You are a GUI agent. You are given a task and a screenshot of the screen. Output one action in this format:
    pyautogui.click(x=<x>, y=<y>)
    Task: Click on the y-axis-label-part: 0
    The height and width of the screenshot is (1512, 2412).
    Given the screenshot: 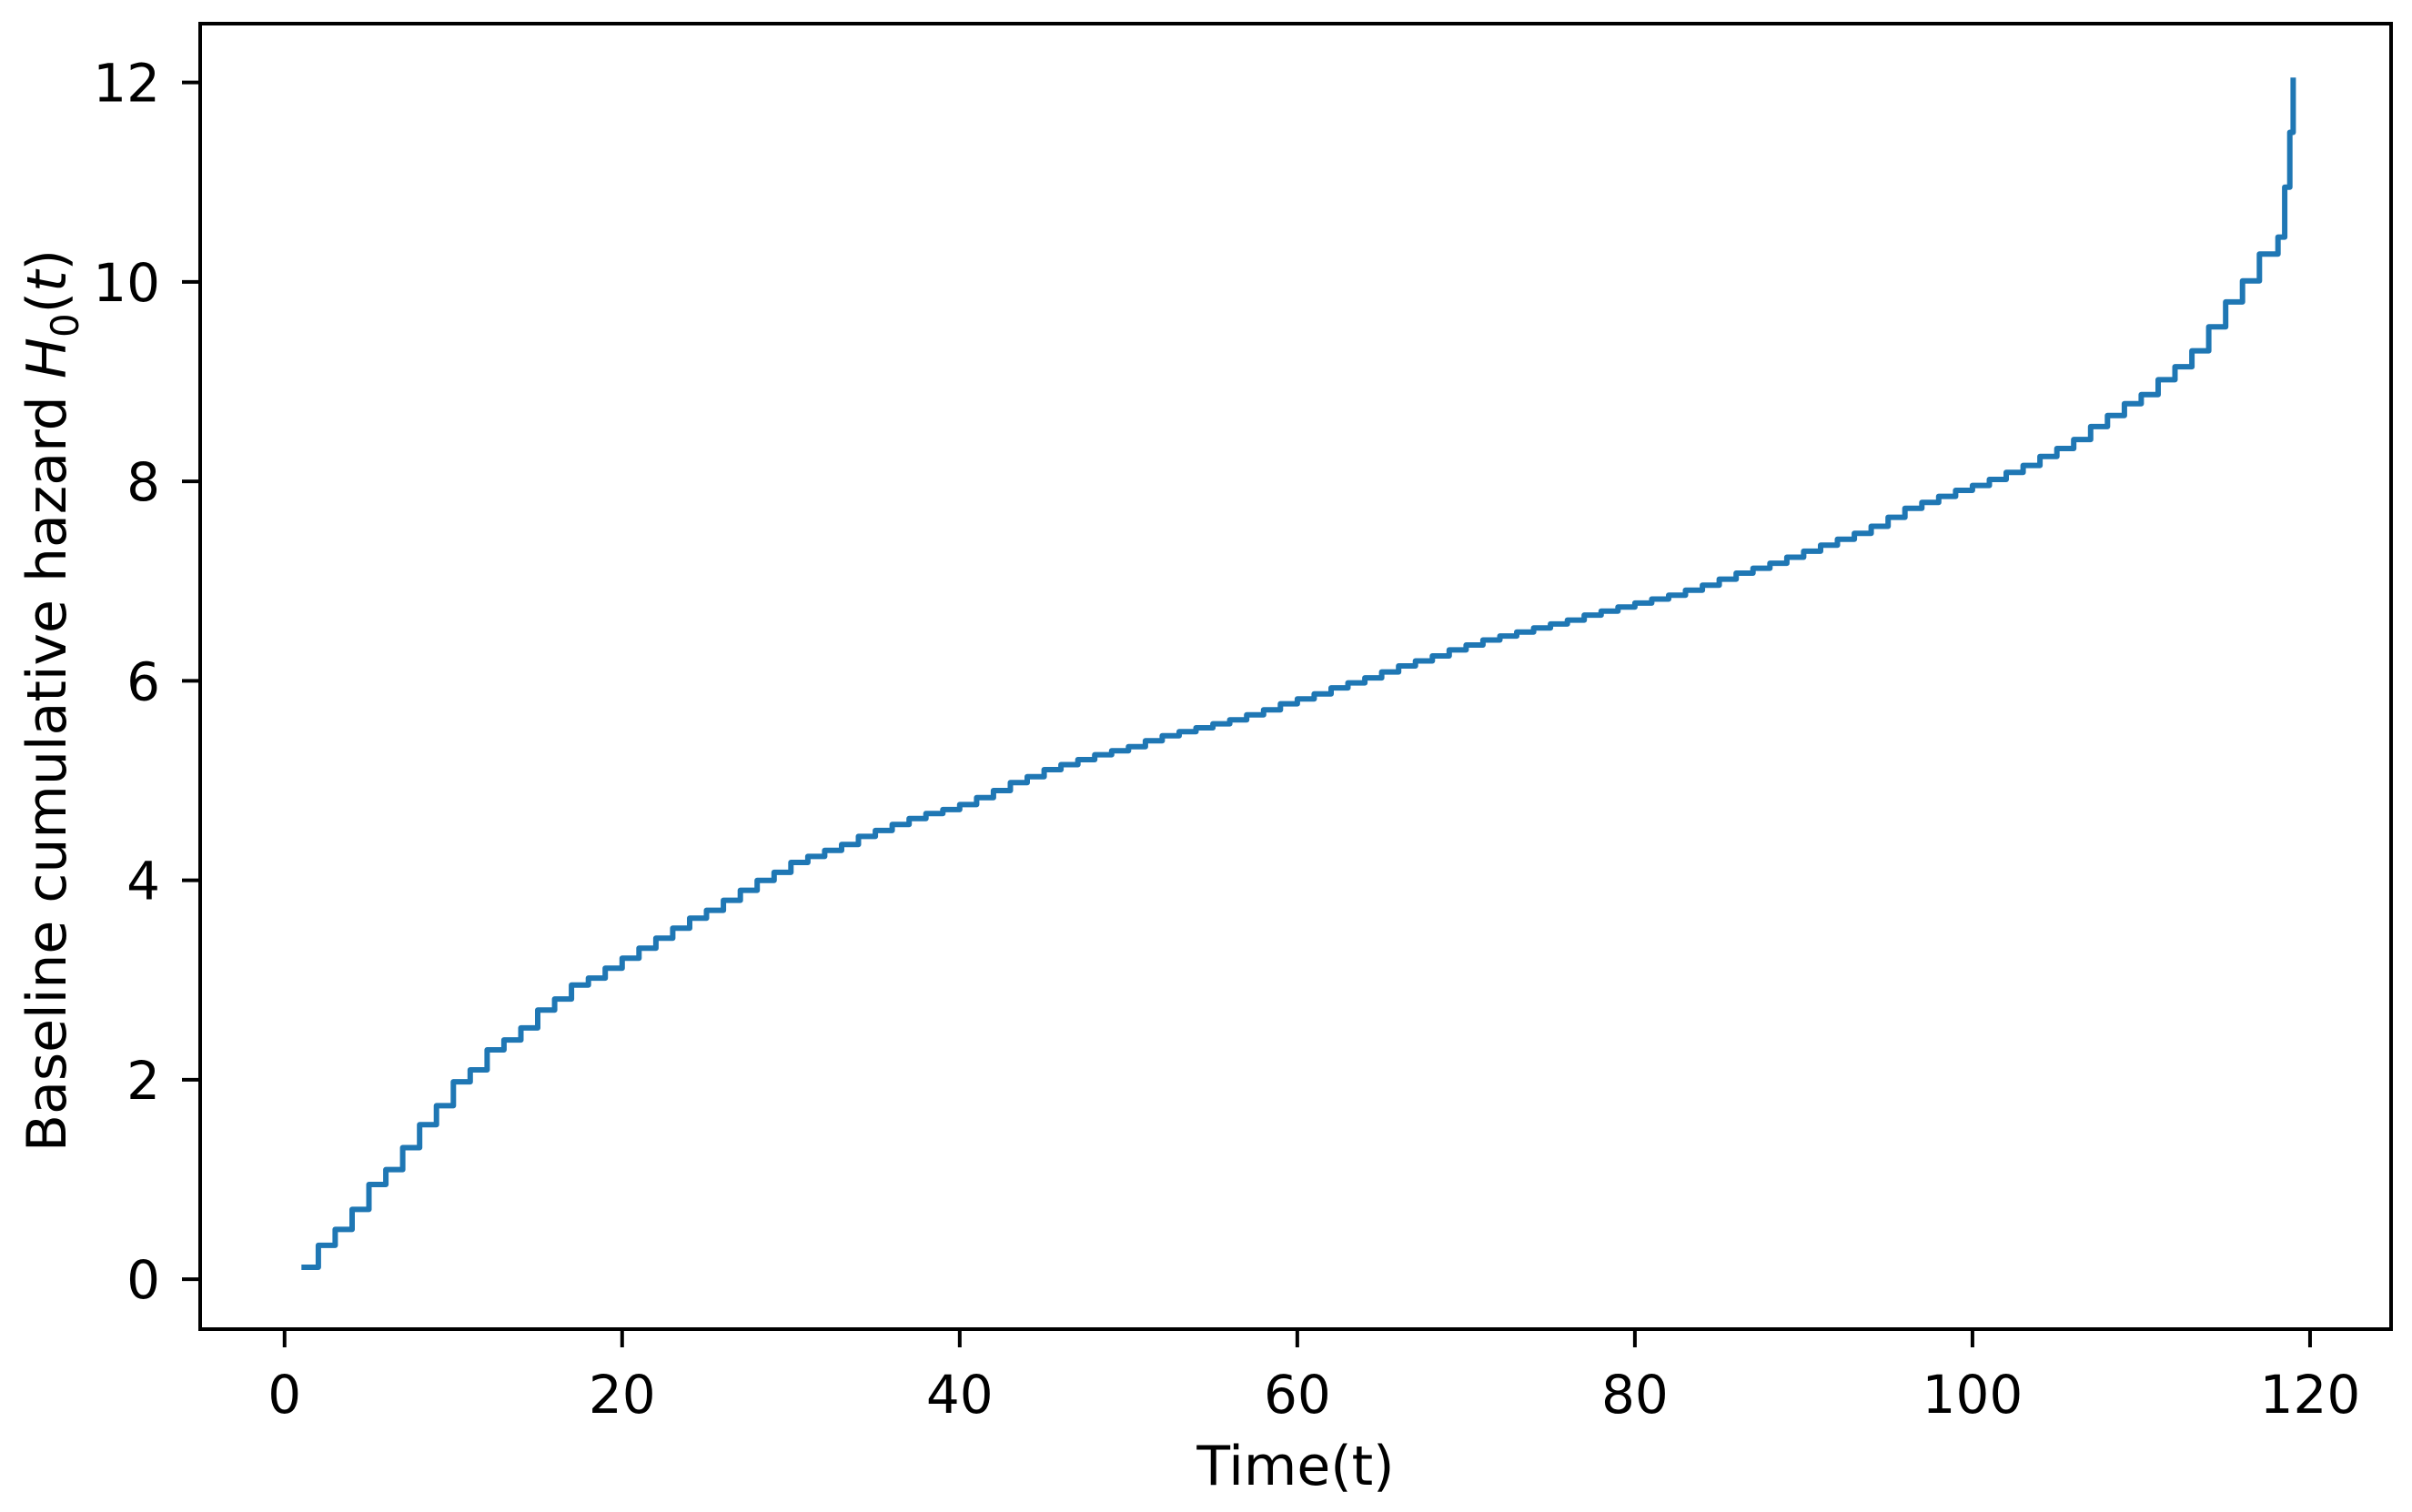 What is the action you would take?
    pyautogui.click(x=65, y=326)
    